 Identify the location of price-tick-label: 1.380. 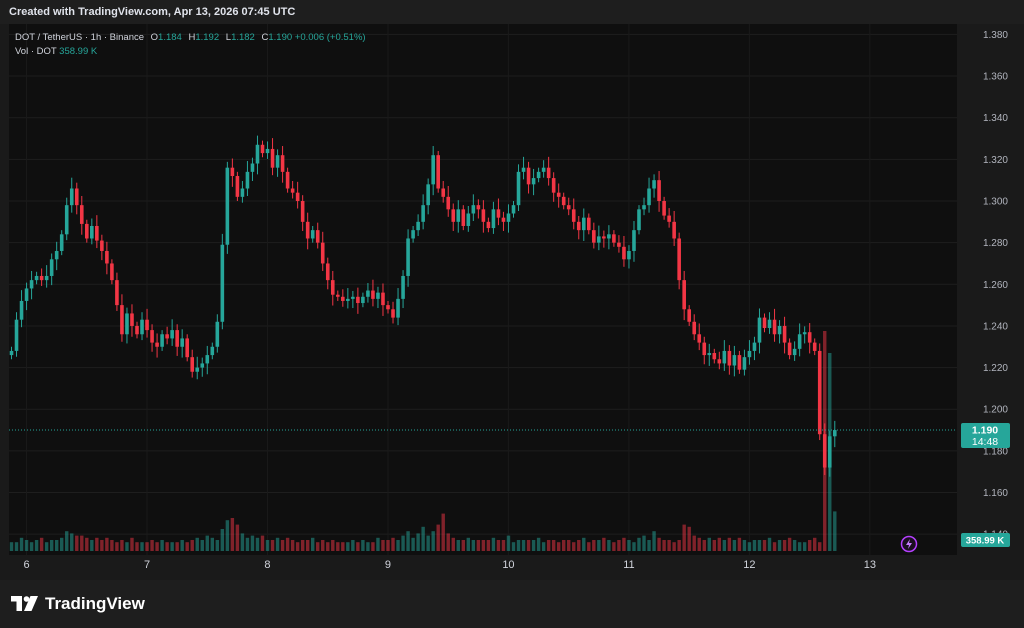
(995, 35).